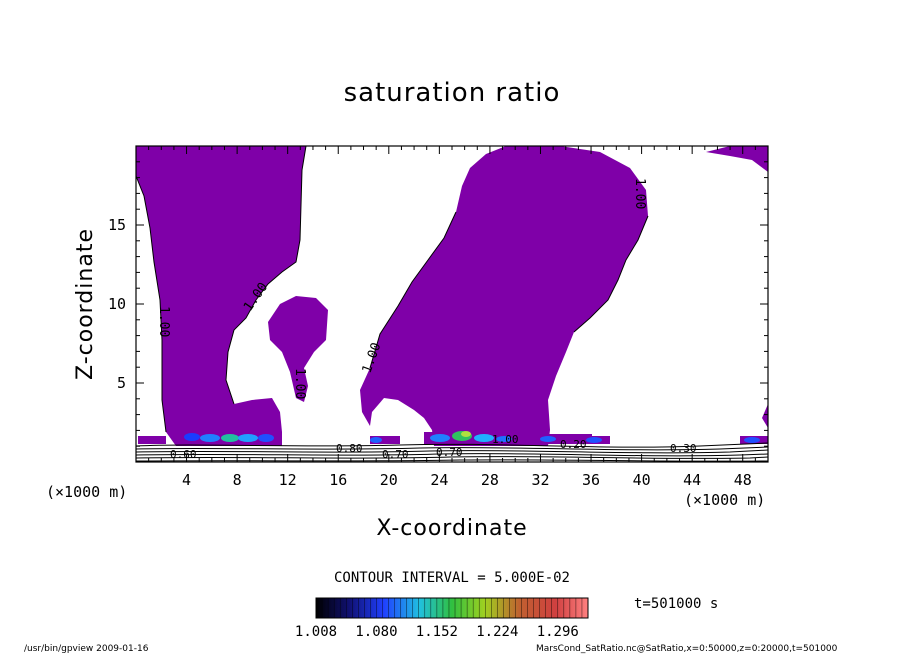  Describe the element at coordinates (439, 480) in the screenshot. I see `x-tick-label: 24` at that location.